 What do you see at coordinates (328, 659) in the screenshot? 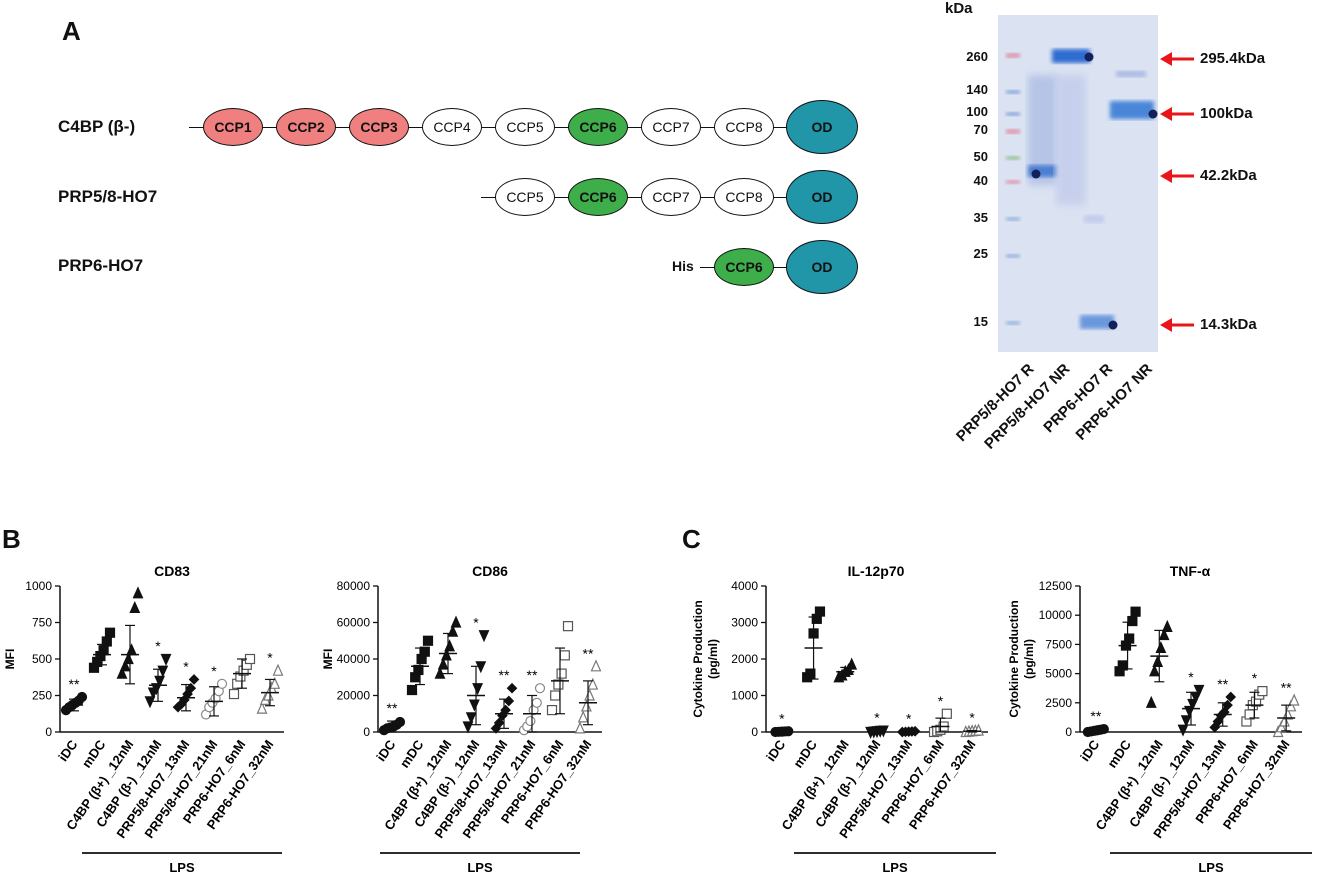
I see `y-axis-label: MFI` at bounding box center [328, 659].